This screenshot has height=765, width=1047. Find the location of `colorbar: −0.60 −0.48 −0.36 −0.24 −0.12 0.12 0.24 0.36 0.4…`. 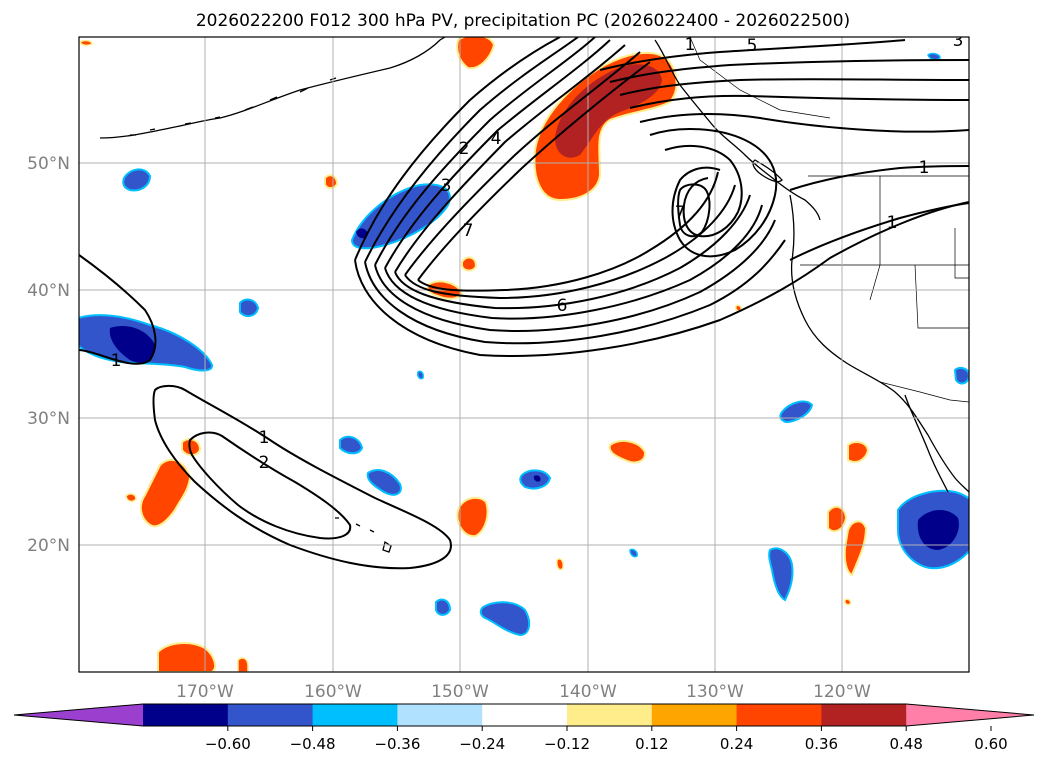

colorbar: −0.60 −0.48 −0.36 −0.24 −0.12 0.12 0.24 0.36 0.4… is located at coordinates (524, 728).